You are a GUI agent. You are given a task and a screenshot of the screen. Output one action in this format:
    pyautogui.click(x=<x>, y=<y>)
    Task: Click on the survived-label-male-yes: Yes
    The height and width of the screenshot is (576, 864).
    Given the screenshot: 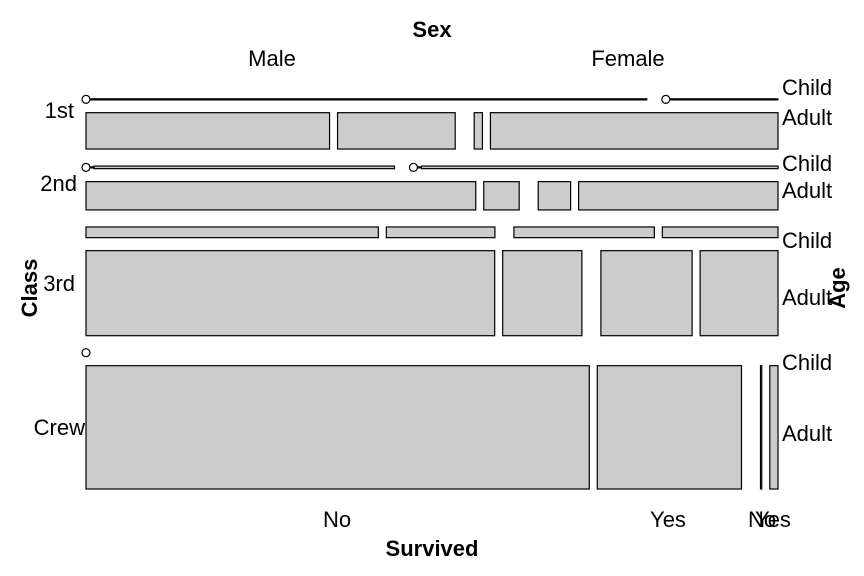 What is the action you would take?
    pyautogui.click(x=668, y=519)
    